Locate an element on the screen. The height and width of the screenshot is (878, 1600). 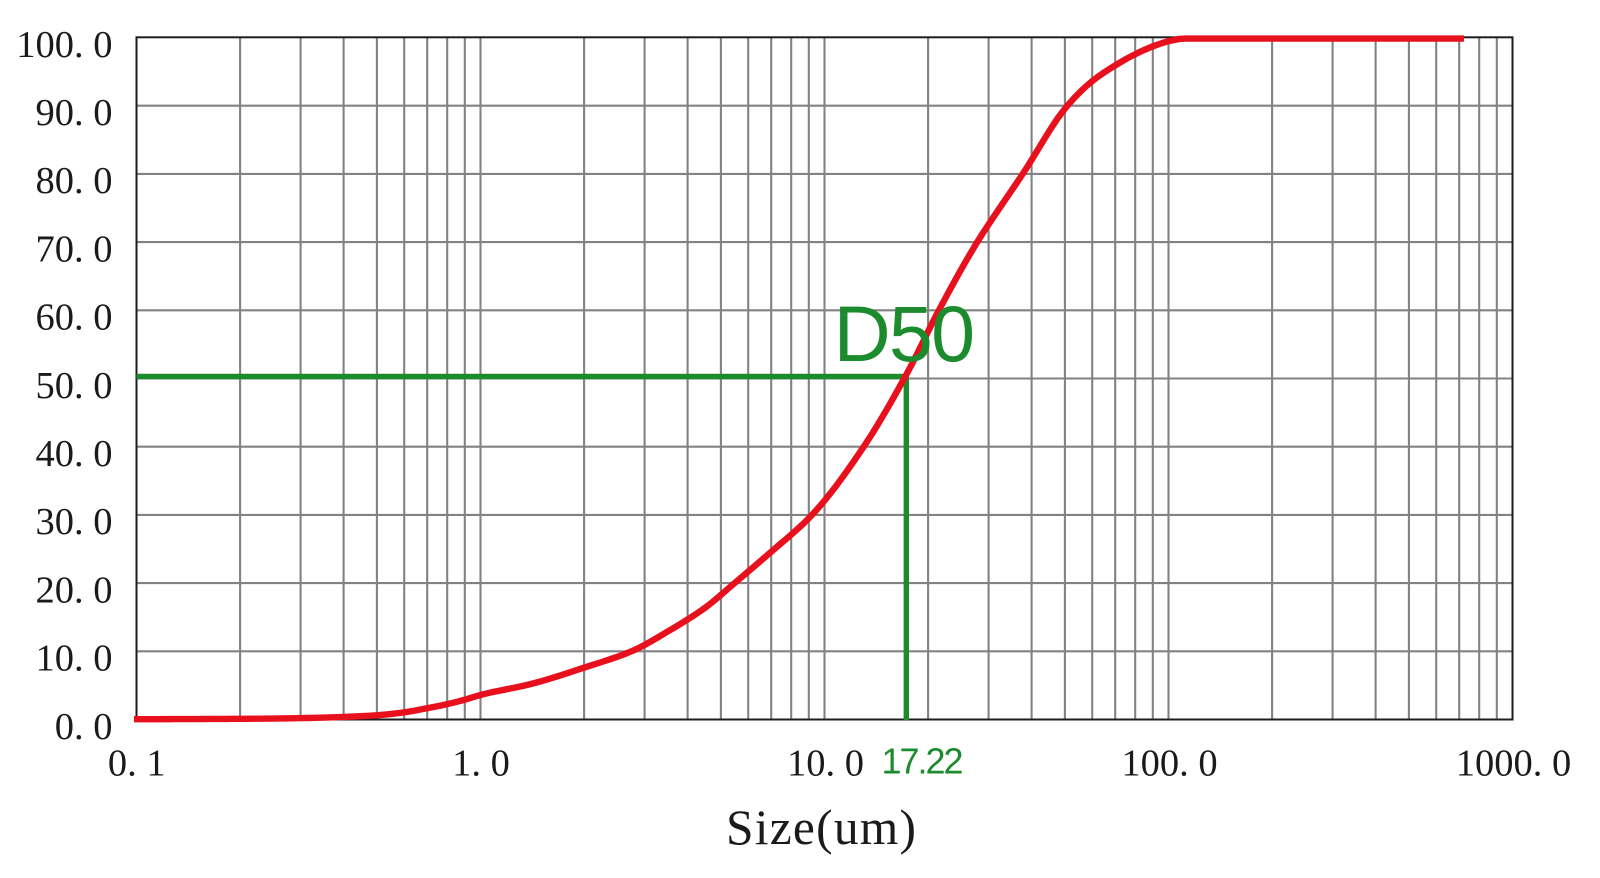
svg-text: 20. 0 is located at coordinates (74, 590).